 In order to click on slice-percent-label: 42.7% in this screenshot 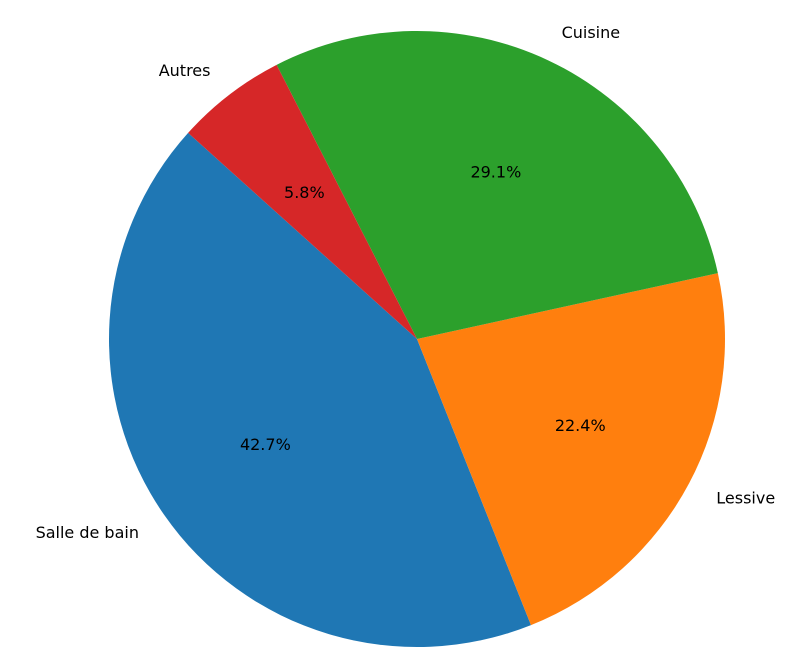, I will do `click(265, 444)`.